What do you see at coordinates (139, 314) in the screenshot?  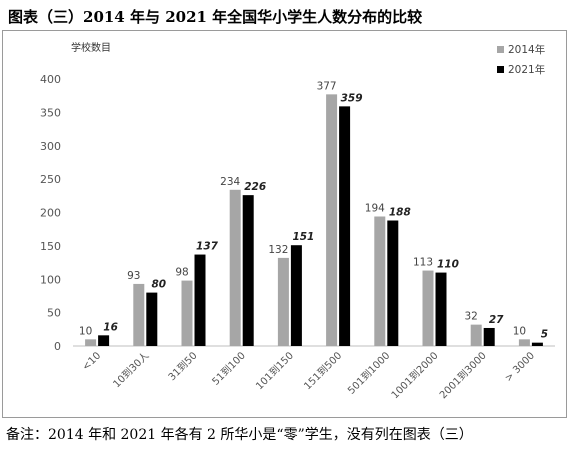 I see `bar-2014年-10到30人` at bounding box center [139, 314].